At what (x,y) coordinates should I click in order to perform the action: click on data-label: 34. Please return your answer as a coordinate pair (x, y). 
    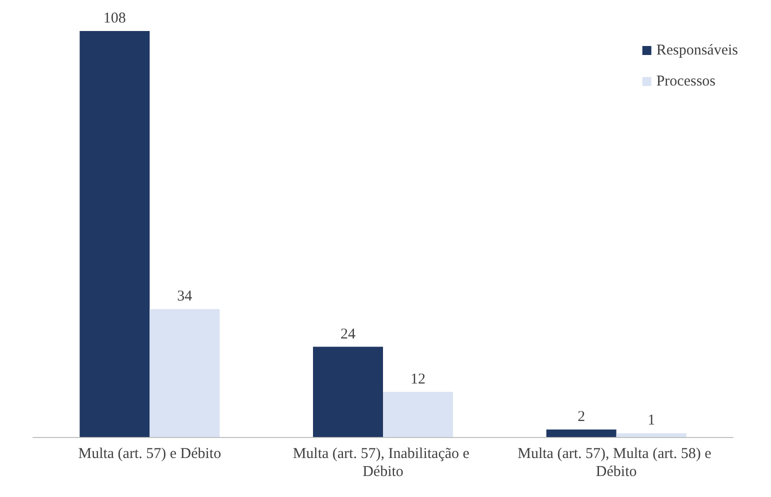
    Looking at the image, I should click on (185, 296).